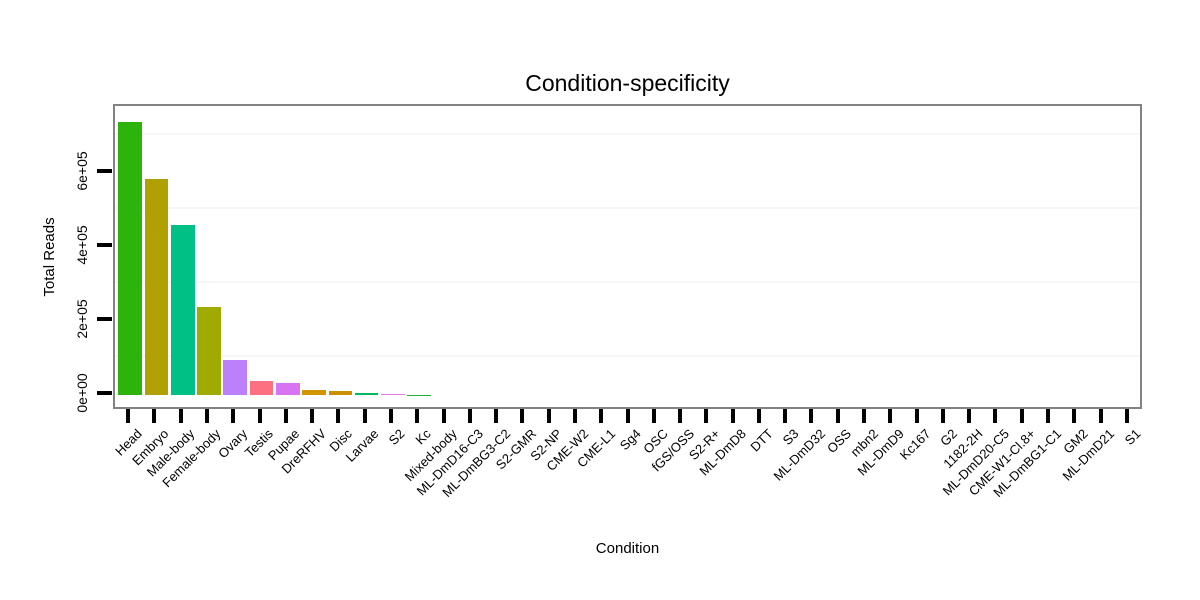 This screenshot has width=1200, height=600. I want to click on y-tick-label: 6e+05, so click(82, 171).